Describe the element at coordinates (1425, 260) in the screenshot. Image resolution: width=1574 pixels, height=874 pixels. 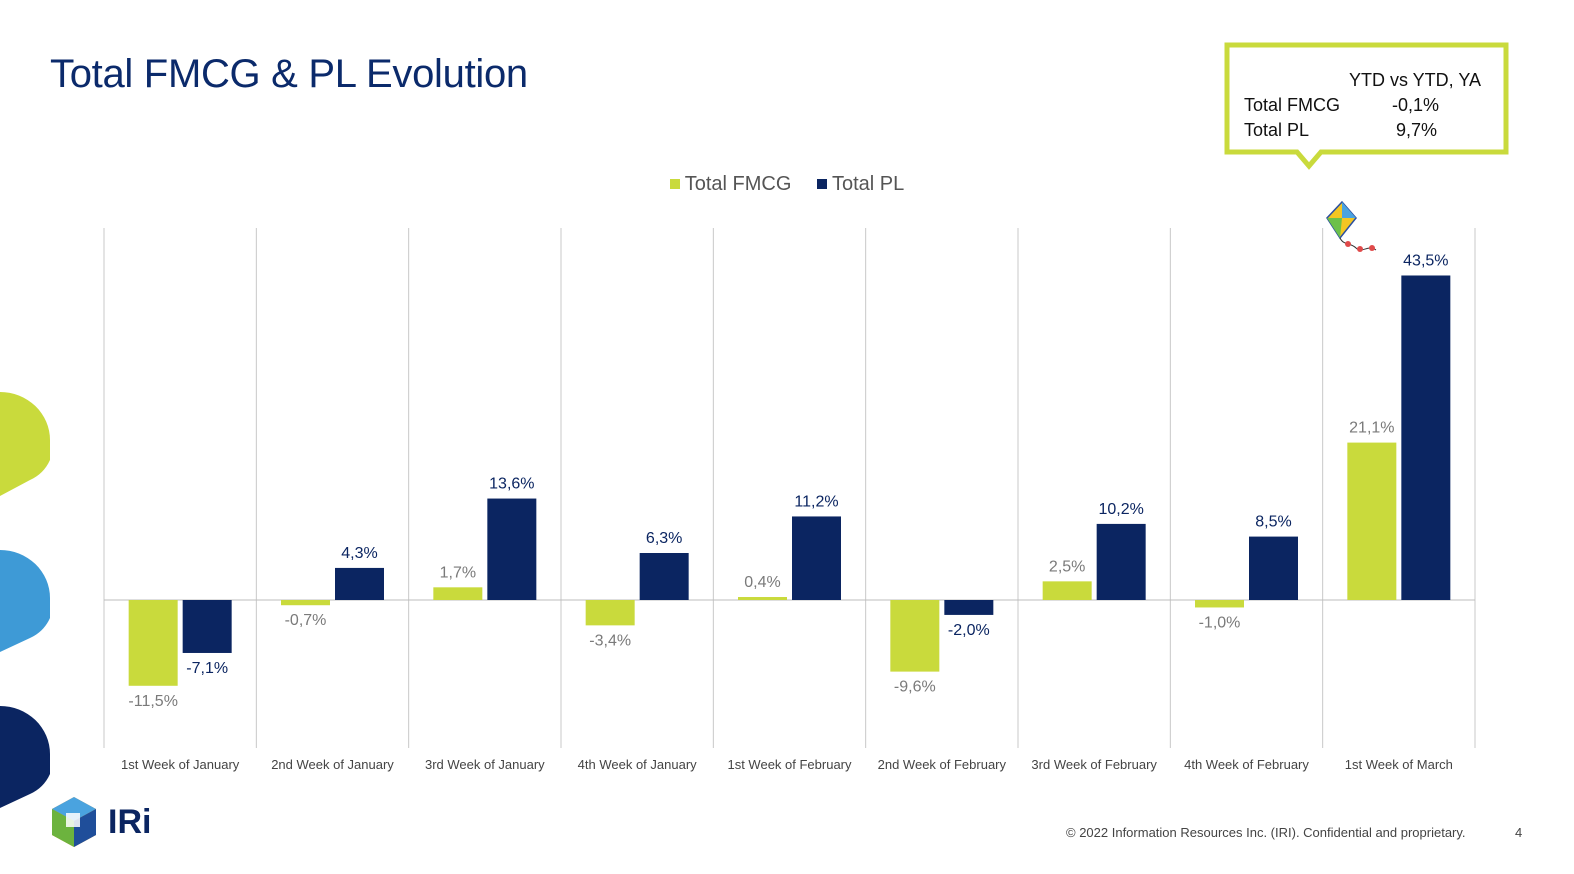
I see `data-label-pl: 43,5%` at that location.